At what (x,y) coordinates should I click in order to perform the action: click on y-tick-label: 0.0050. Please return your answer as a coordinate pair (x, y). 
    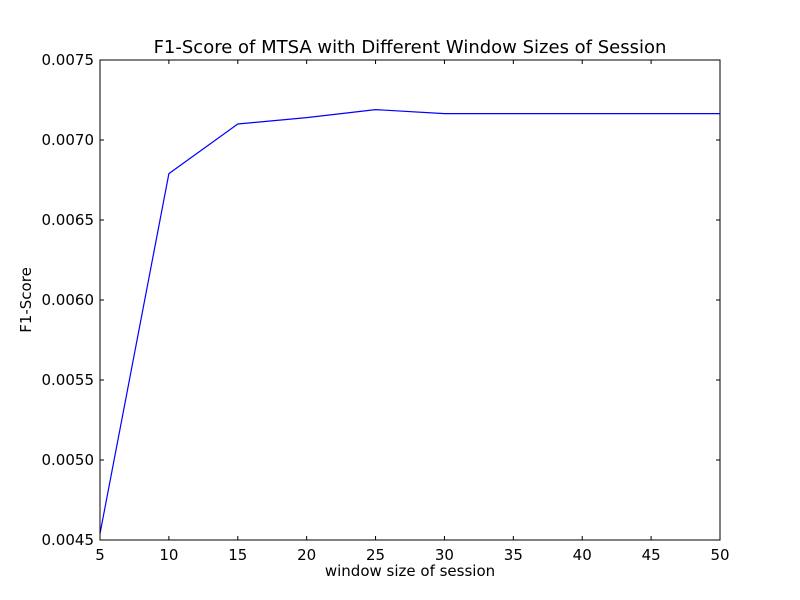
    Looking at the image, I should click on (68, 460).